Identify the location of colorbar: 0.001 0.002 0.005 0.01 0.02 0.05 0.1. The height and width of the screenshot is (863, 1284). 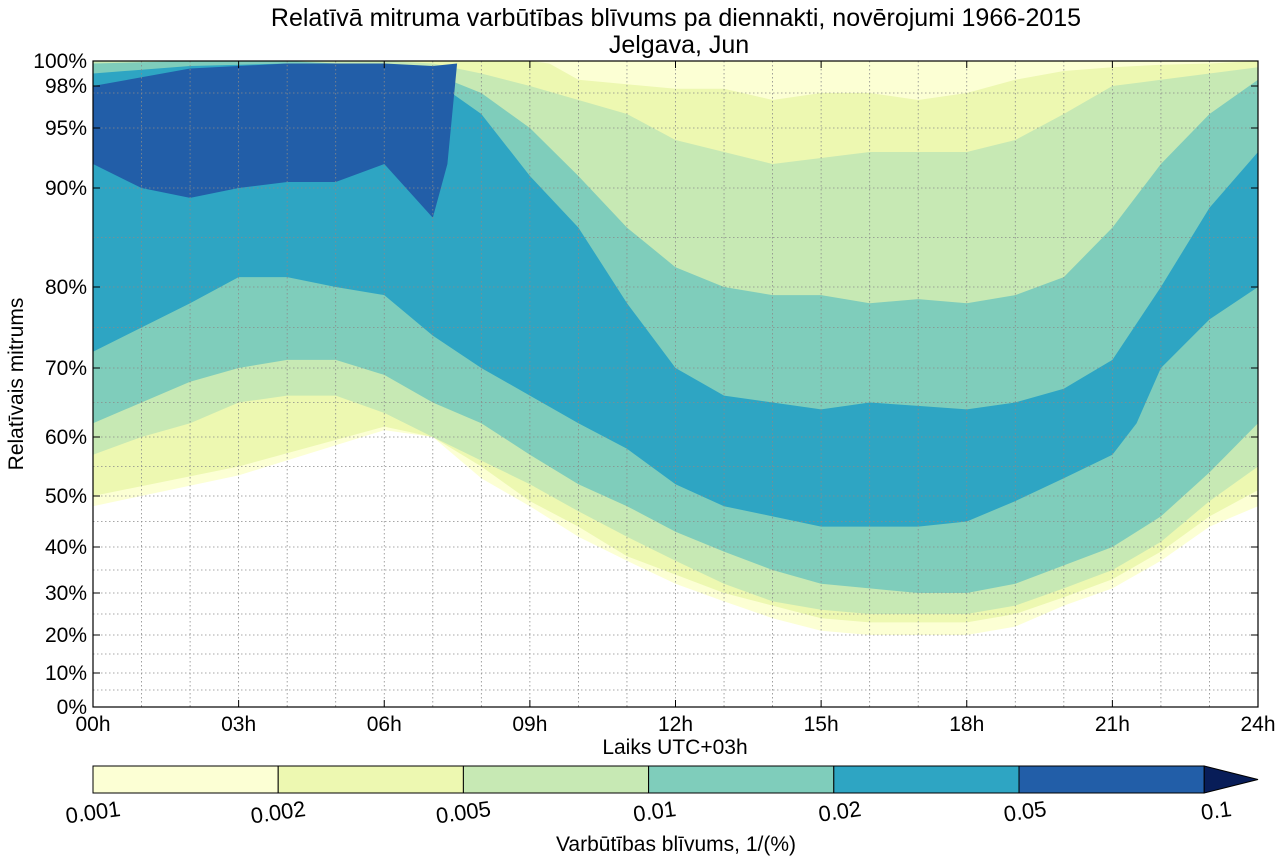
(661, 796).